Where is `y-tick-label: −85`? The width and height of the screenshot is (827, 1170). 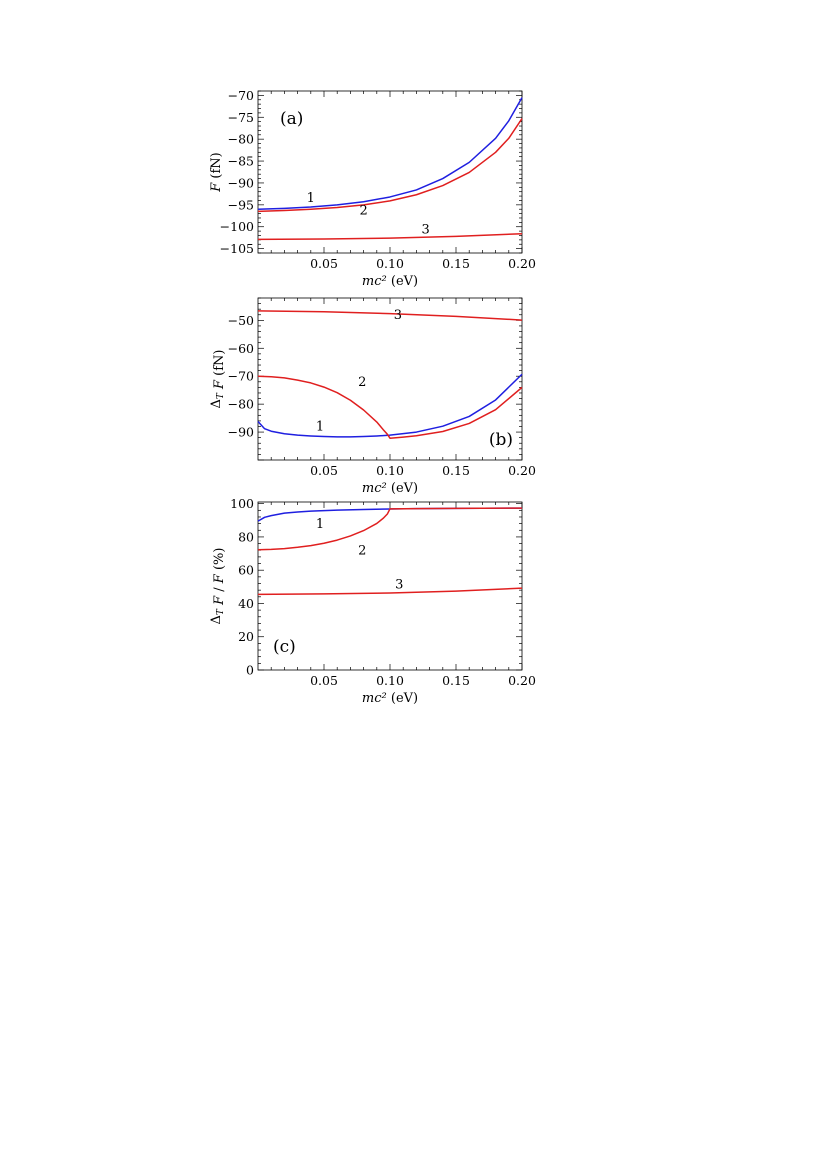 y-tick-label: −85 is located at coordinates (241, 161).